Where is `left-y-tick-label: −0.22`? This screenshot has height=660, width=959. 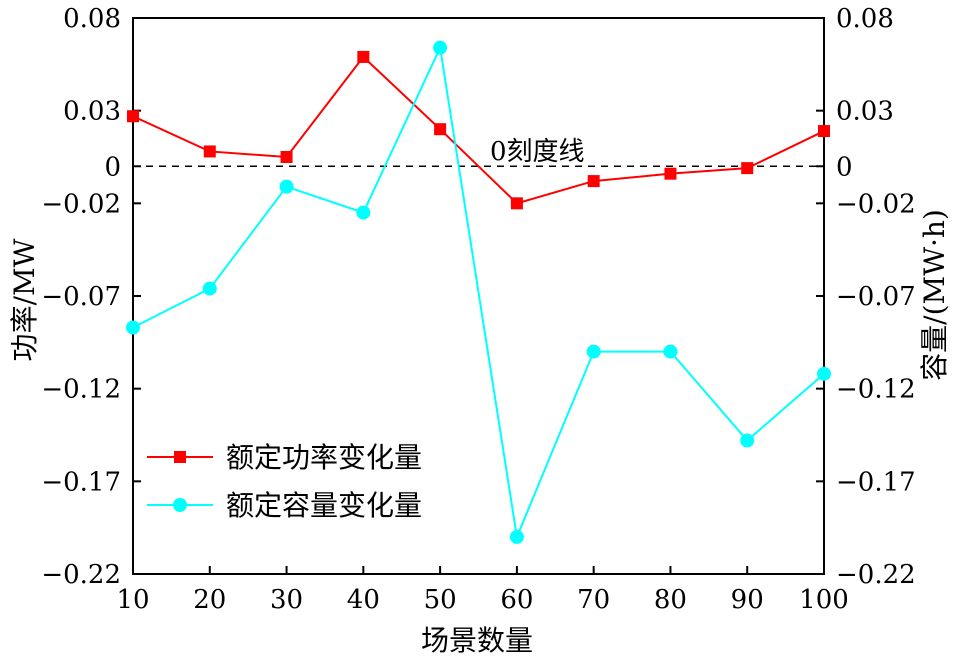 left-y-tick-label: −0.22 is located at coordinates (81, 575).